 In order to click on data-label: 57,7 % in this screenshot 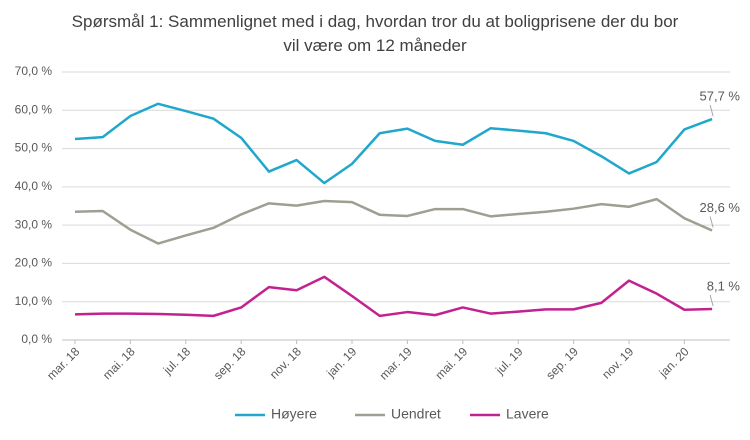, I will do `click(720, 96)`.